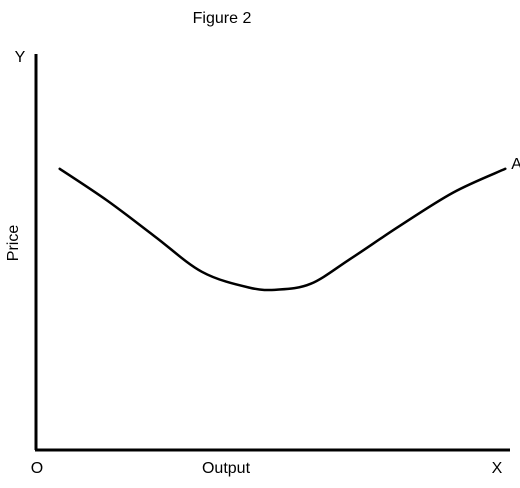 This screenshot has height=488, width=520. Describe the element at coordinates (226, 468) in the screenshot. I see `x-axis-label: Output` at that location.